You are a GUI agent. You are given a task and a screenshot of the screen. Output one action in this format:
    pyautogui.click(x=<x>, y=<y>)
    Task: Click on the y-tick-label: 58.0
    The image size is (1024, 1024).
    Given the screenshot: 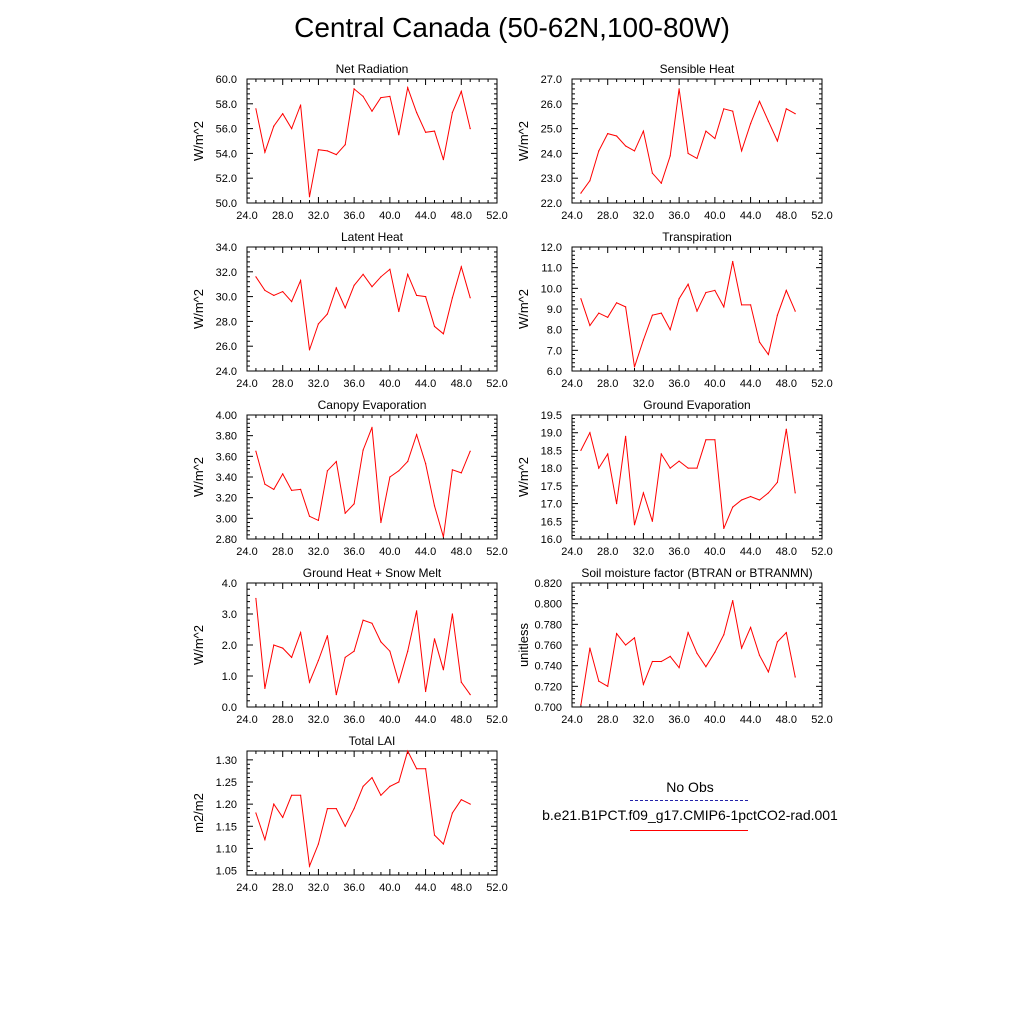 What is the action you would take?
    pyautogui.click(x=226, y=105)
    